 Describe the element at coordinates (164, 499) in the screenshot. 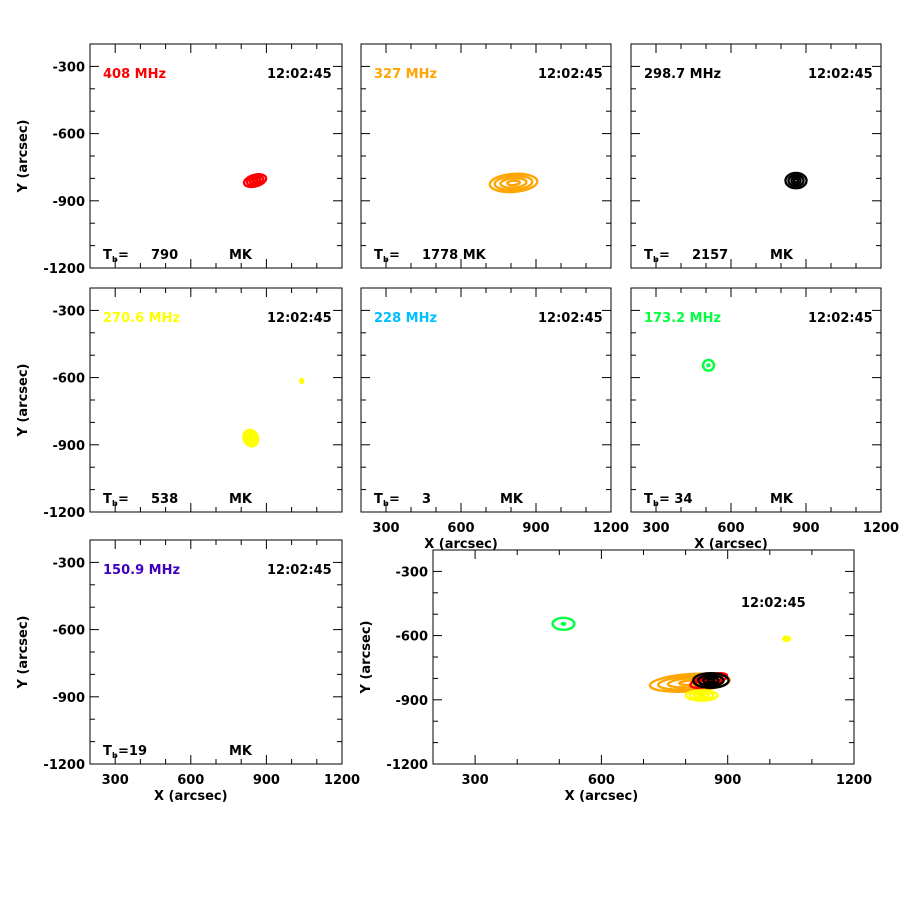

I see `tb-value: 538` at that location.